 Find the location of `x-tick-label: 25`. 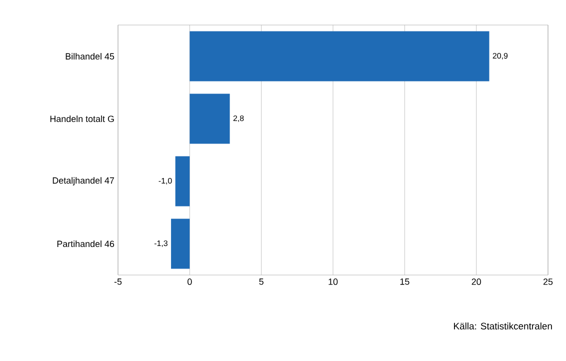

x-tick-label: 25 is located at coordinates (548, 281).